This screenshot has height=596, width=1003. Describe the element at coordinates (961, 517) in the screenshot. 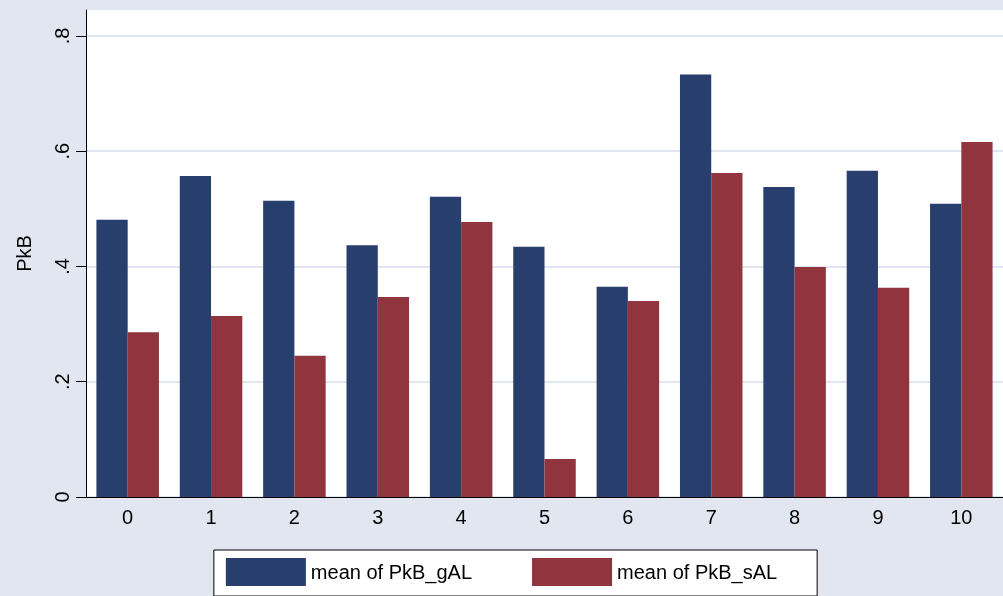

I see `x-tick-label: 10` at that location.